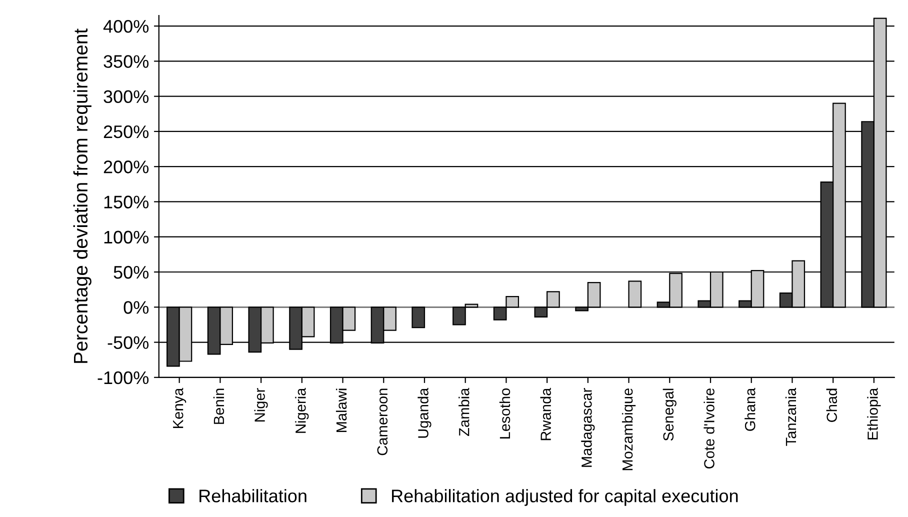 The image size is (908, 517). I want to click on x-tick-label: Ethiopia, so click(874, 414).